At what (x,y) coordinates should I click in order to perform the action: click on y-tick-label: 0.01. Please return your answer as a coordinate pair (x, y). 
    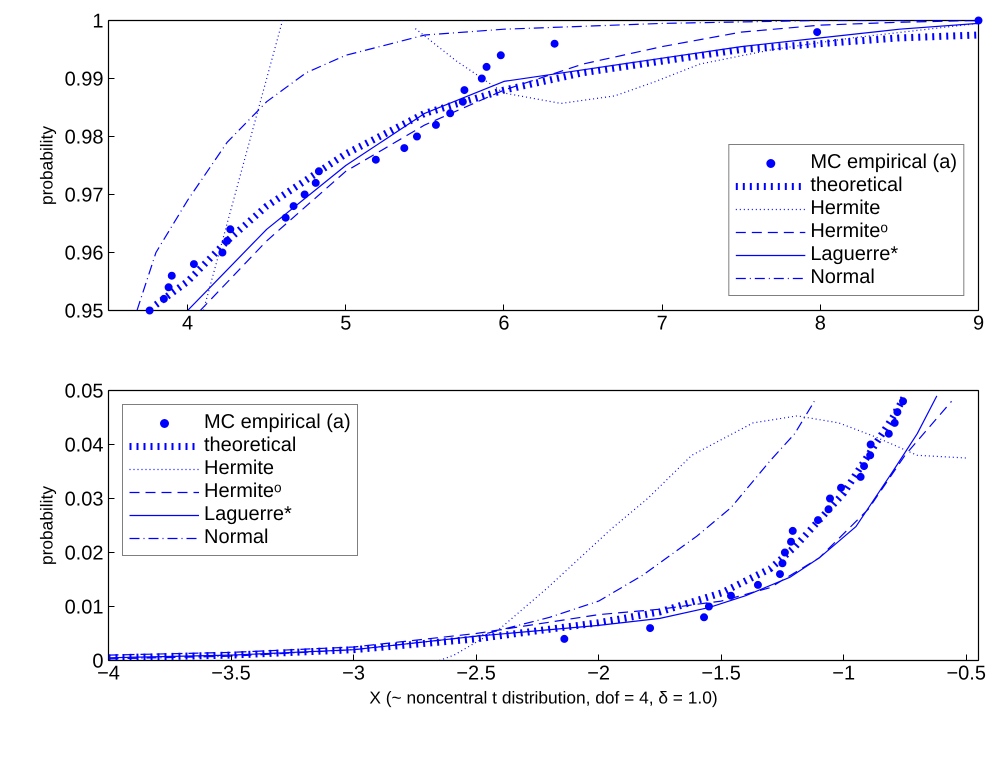
    Looking at the image, I should click on (84, 607).